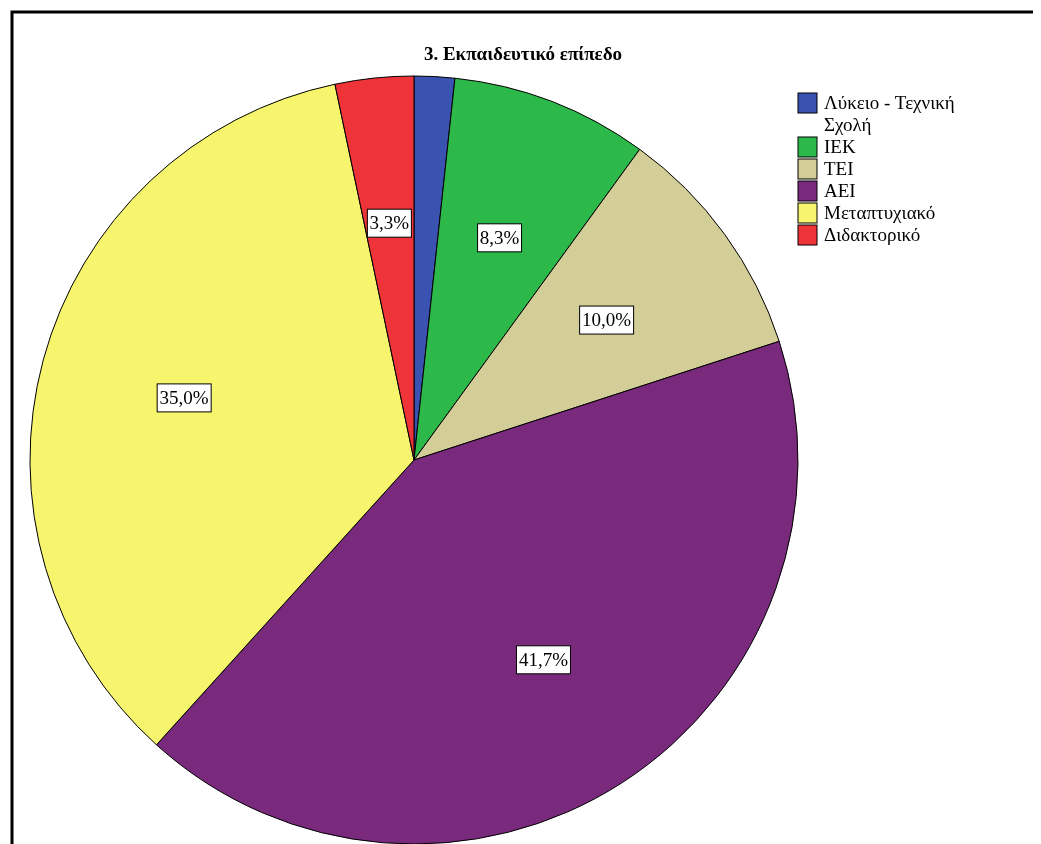  Describe the element at coordinates (184, 397) in the screenshot. I see `data-label: 35,0%` at that location.